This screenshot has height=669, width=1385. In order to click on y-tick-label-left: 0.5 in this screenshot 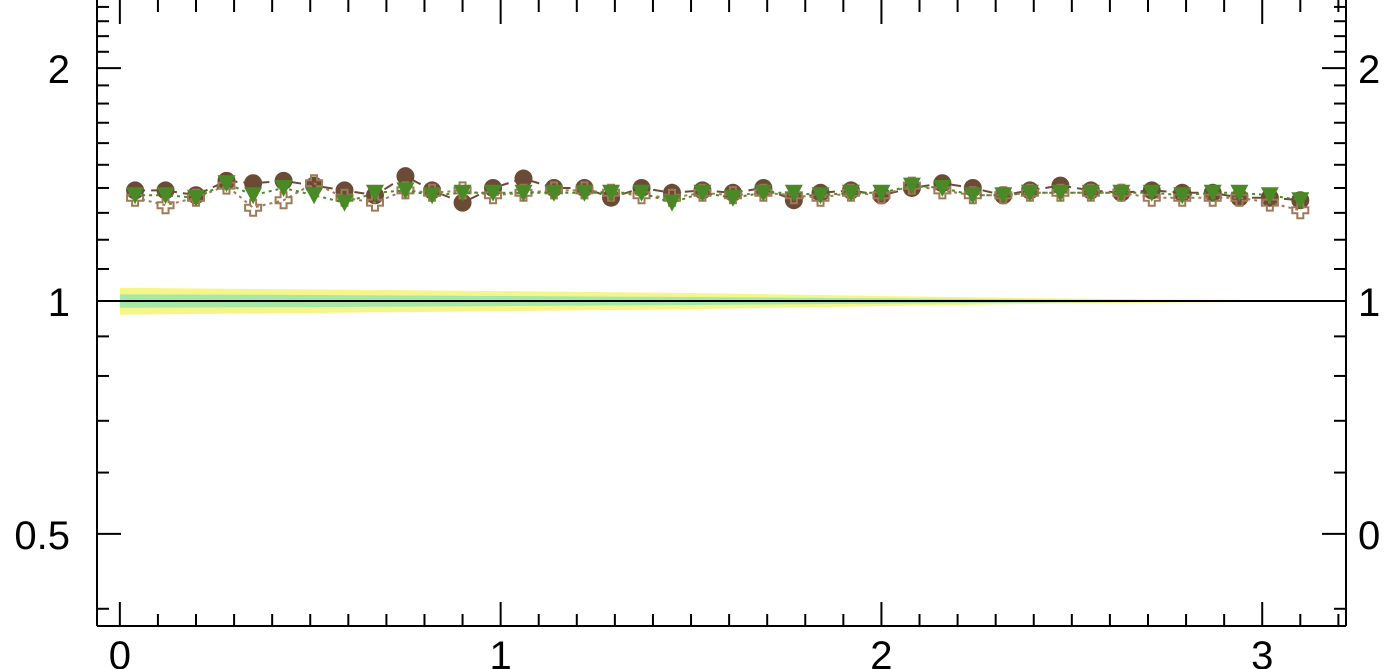, I will do `click(42, 536)`.